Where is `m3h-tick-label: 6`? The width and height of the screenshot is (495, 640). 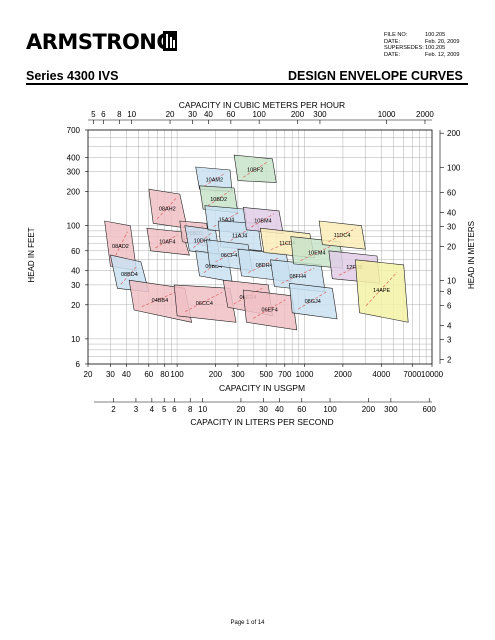
m3h-tick-label: 6 is located at coordinates (103, 114).